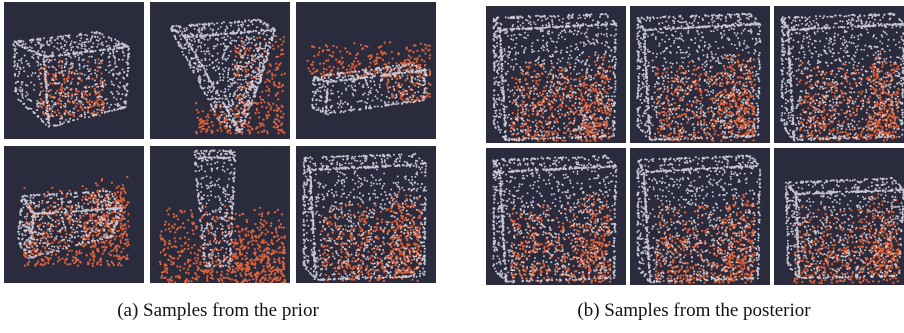  What do you see at coordinates (694, 310) in the screenshot?
I see `subfigure-b-caption: (b) Samples from the posterior` at bounding box center [694, 310].